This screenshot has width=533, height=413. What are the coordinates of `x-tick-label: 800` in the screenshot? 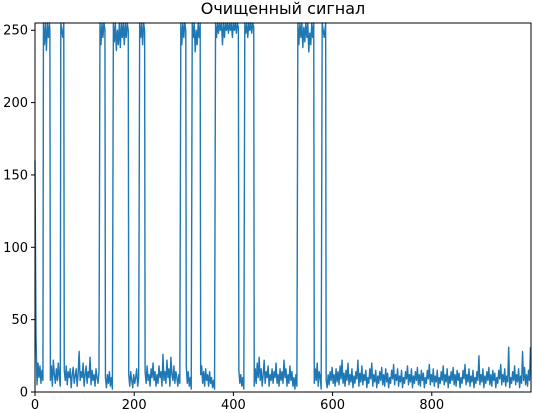 It's located at (431, 405).